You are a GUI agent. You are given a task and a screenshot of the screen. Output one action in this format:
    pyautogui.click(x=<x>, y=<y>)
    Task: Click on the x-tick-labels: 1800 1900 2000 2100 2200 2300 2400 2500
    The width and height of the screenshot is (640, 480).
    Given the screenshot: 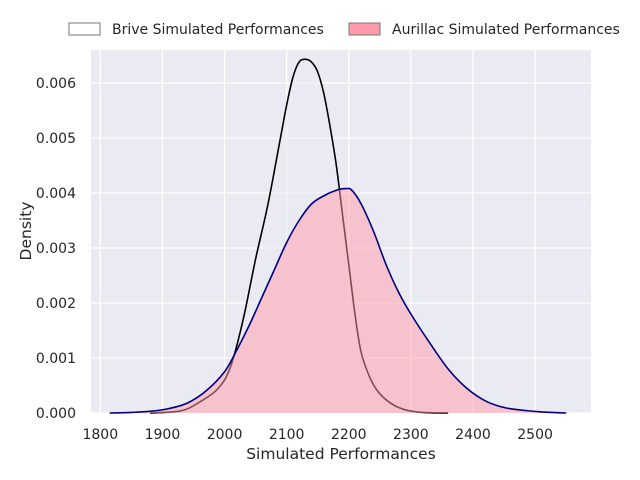 What is the action you would take?
    pyautogui.click(x=317, y=435)
    